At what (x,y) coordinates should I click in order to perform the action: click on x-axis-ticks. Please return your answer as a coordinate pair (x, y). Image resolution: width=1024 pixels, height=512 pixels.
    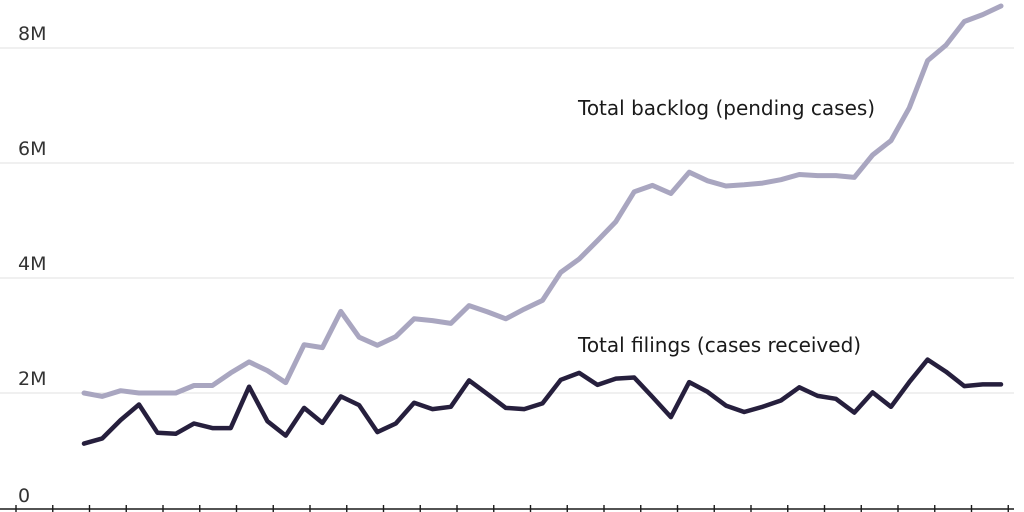
    Looking at the image, I should click on (512, 508).